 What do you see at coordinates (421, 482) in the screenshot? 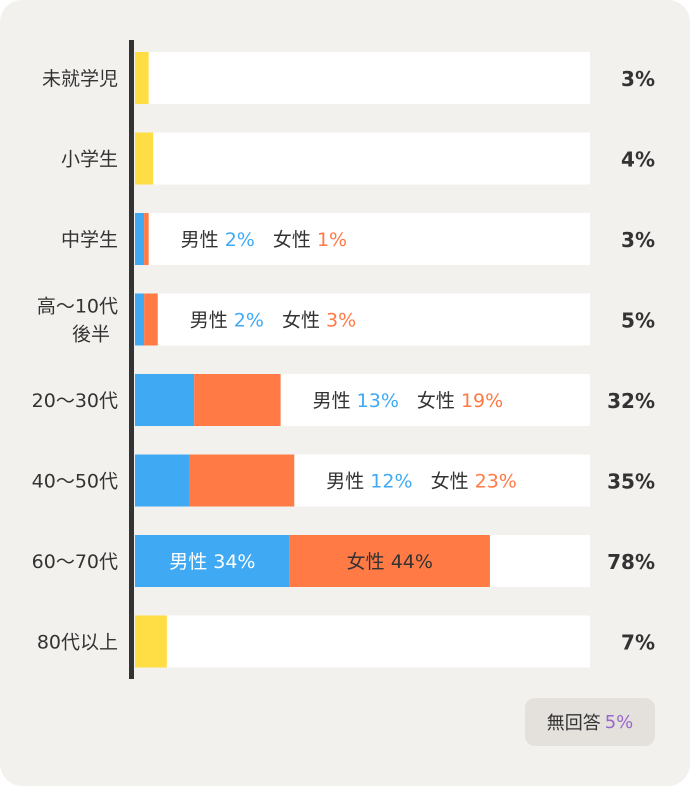
I see `gender-breakdown-label: 男性 12% 女性 23%` at bounding box center [421, 482].